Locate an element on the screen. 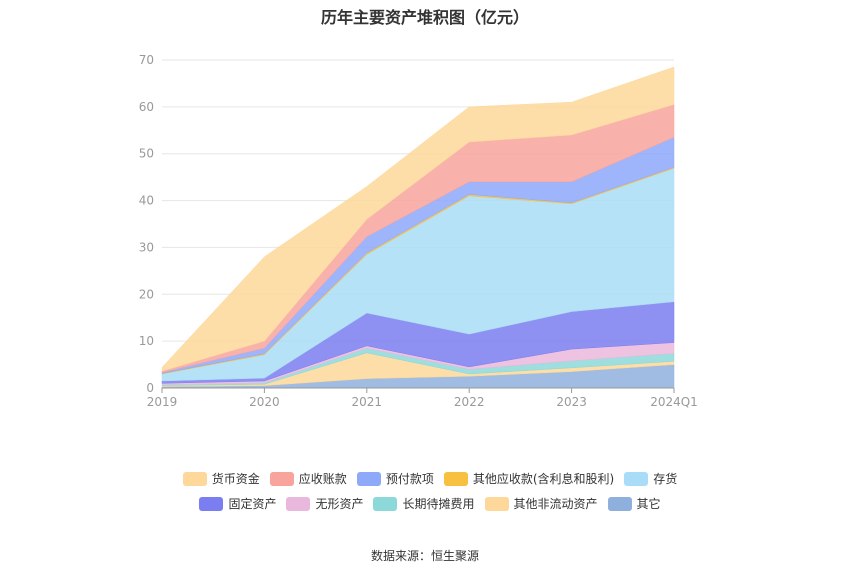 Image resolution: width=850 pixels, height=575 pixels. x-tick-label: 2019 is located at coordinates (162, 402).